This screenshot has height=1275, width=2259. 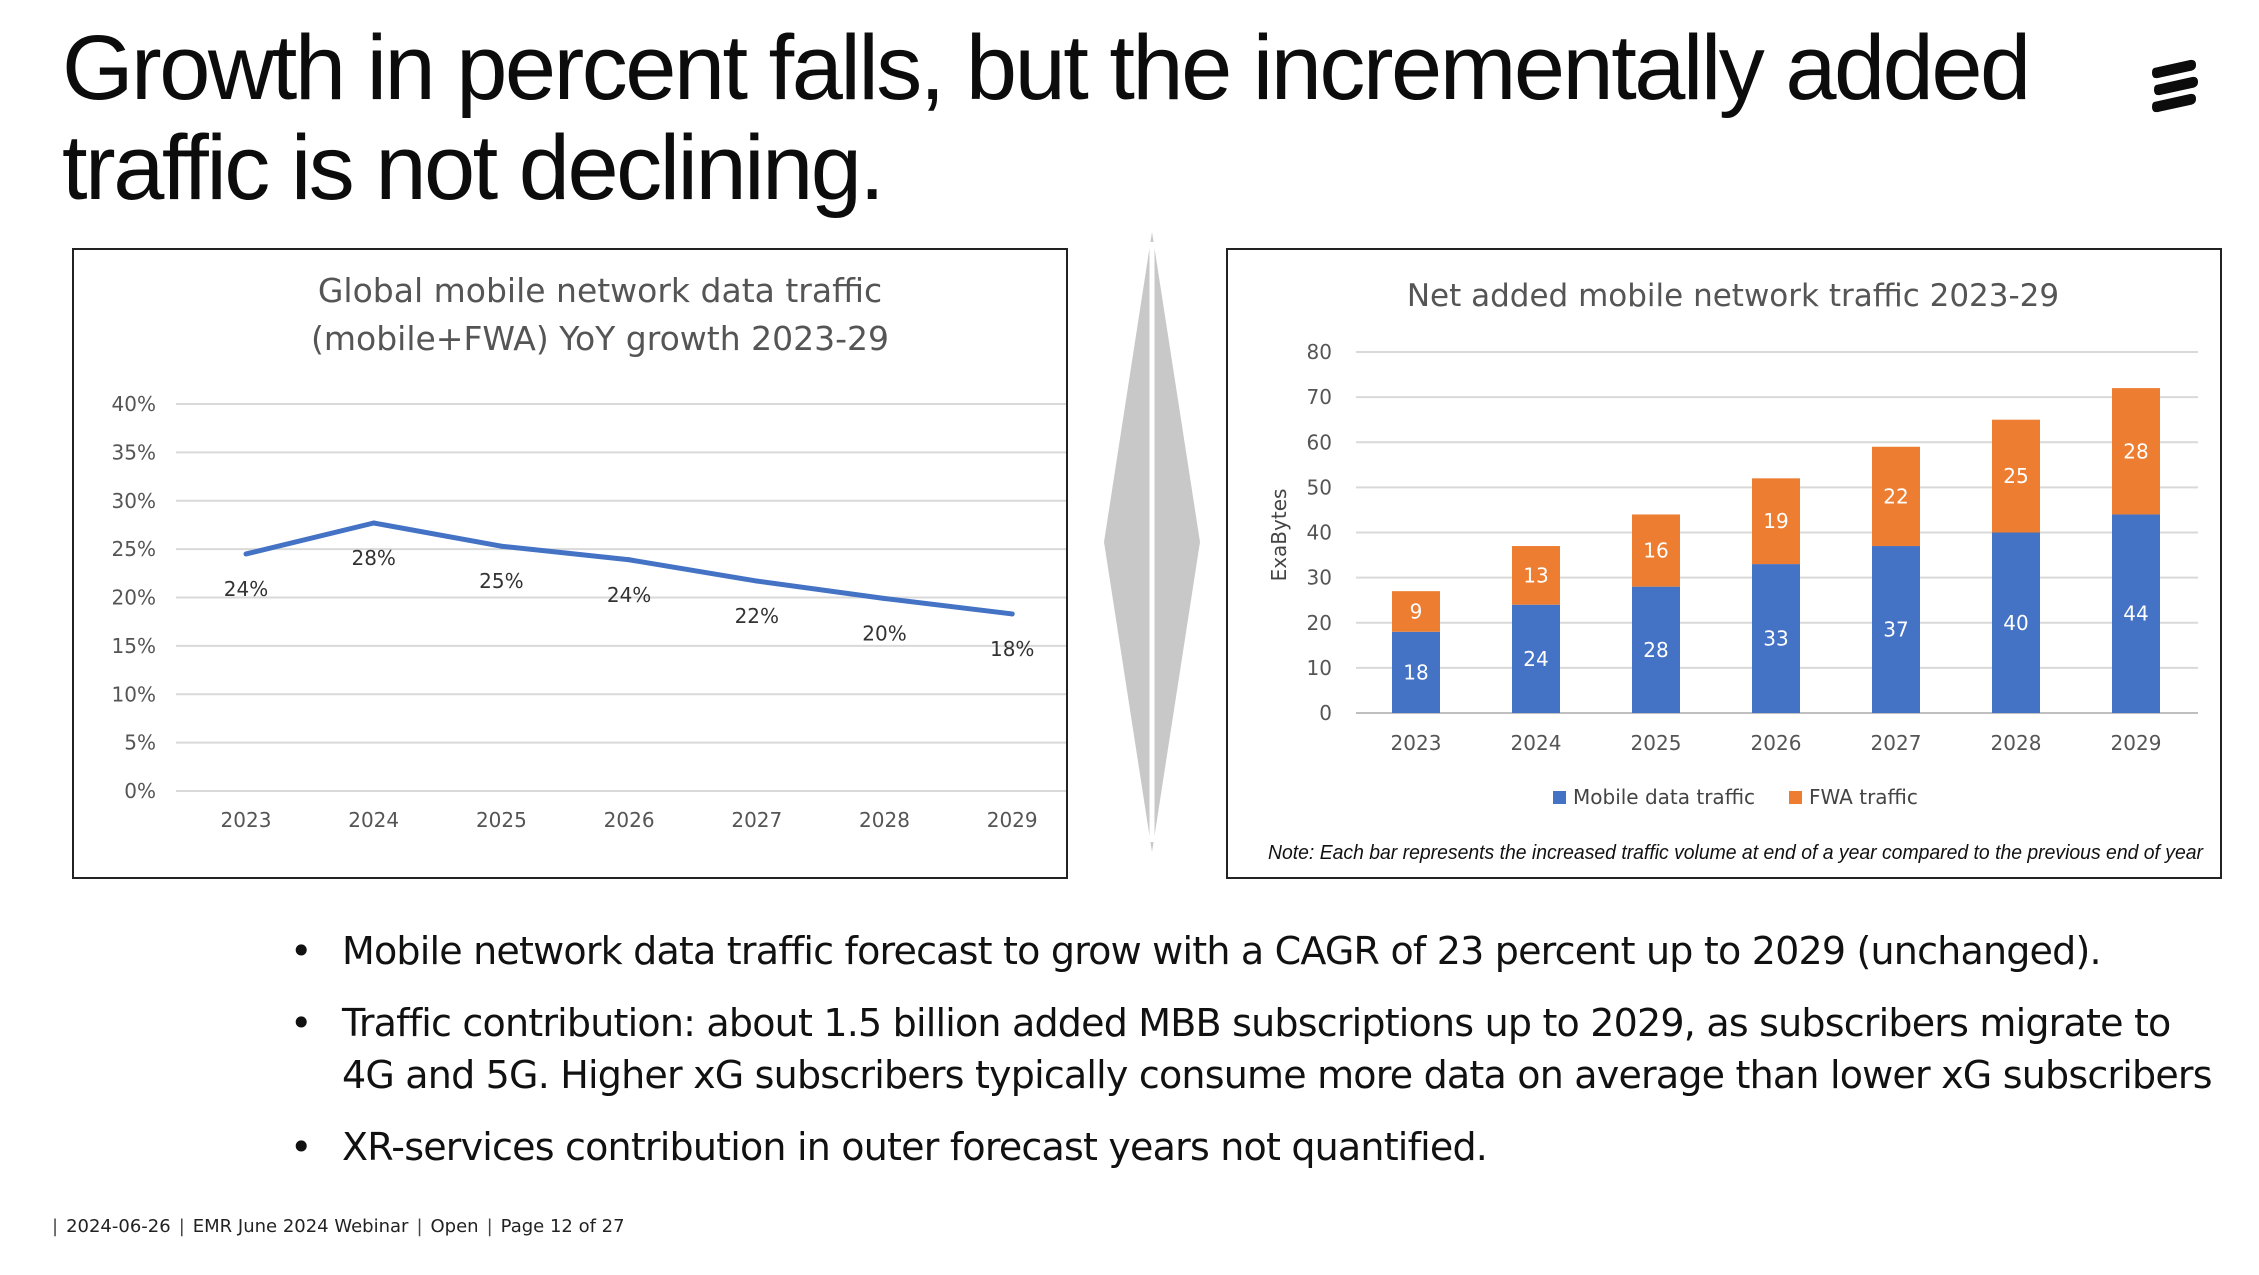 What do you see at coordinates (2175, 86) in the screenshot?
I see `ericsson-logo-icon` at bounding box center [2175, 86].